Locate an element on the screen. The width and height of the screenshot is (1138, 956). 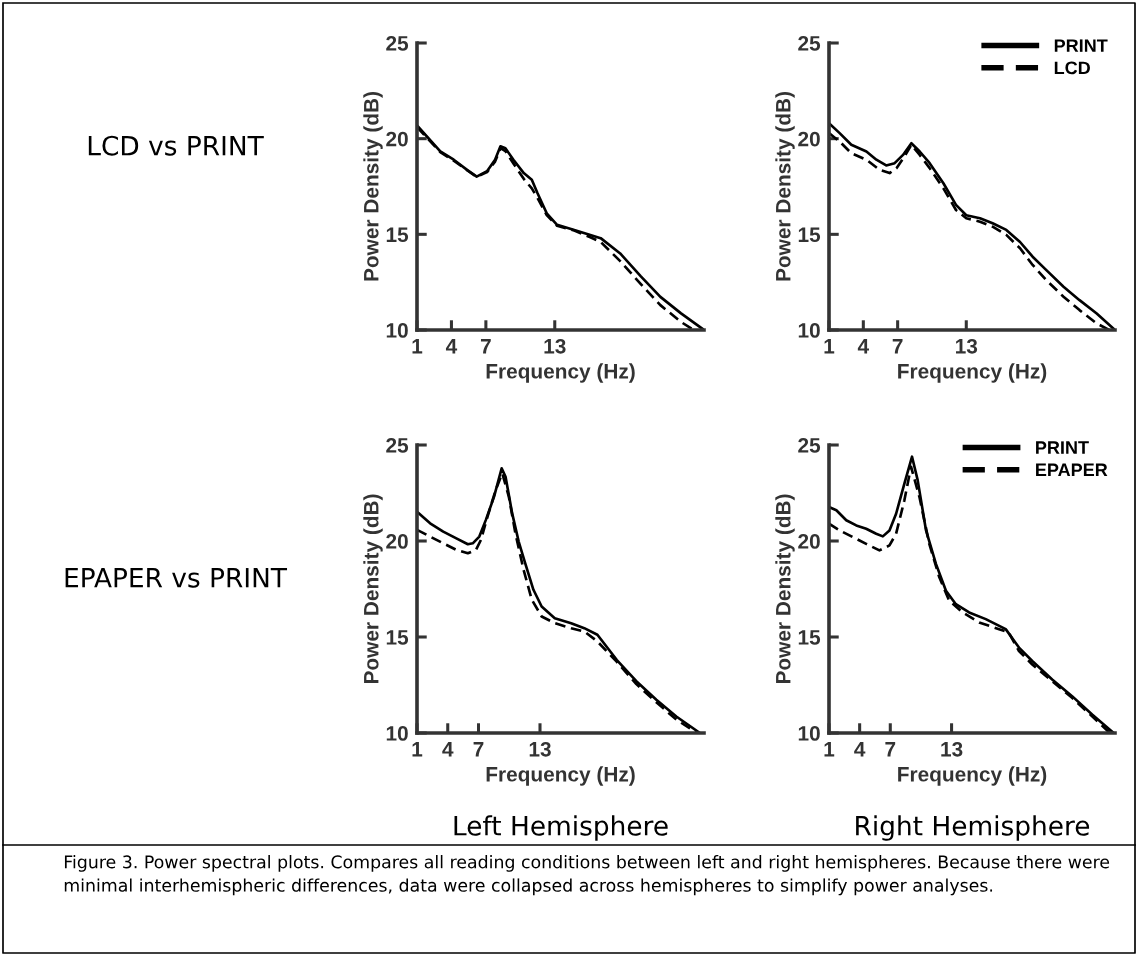
text: EPAPER vs PRINT is located at coordinates (176, 578).